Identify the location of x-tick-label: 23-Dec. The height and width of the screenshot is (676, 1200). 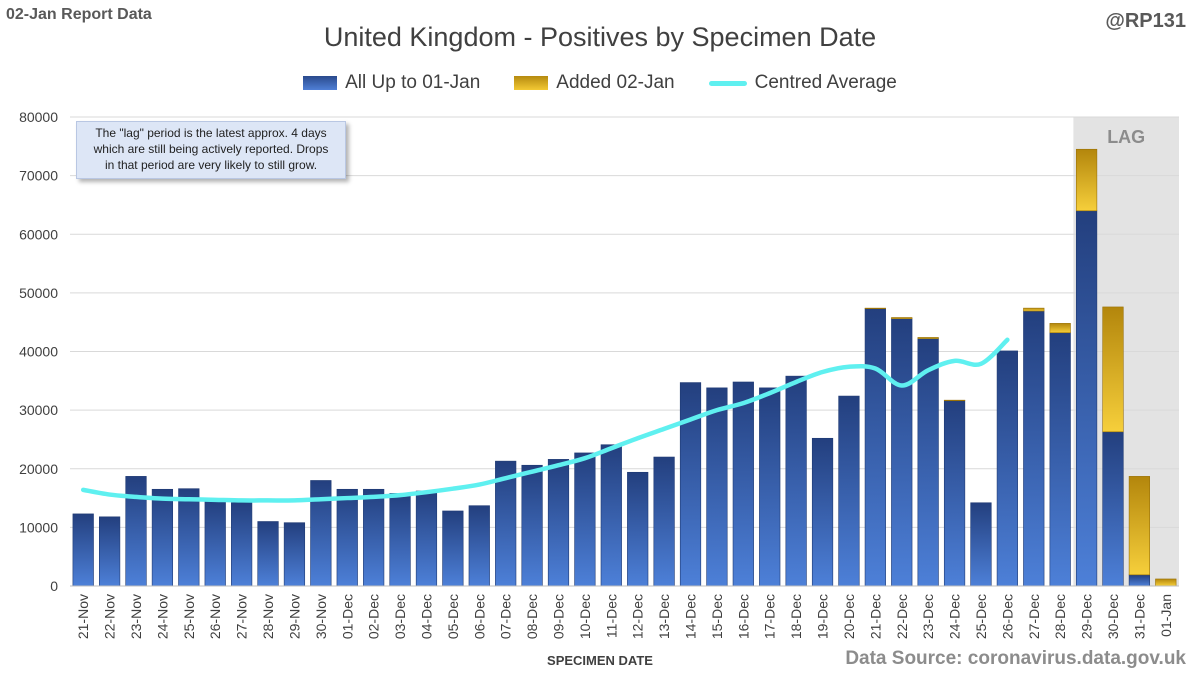
(928, 616).